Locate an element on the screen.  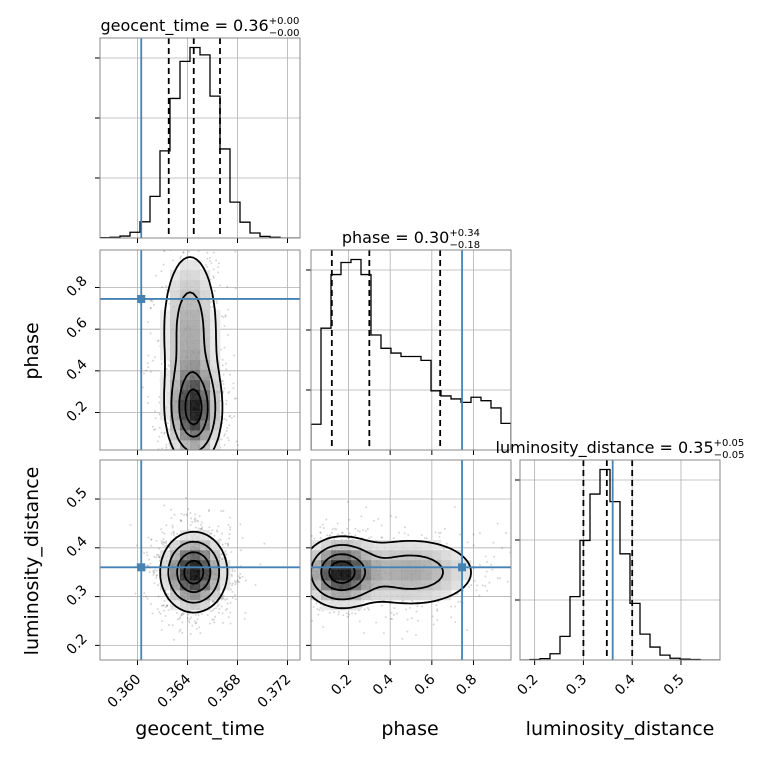
x-tick-label: 0.2 is located at coordinates (527, 685).